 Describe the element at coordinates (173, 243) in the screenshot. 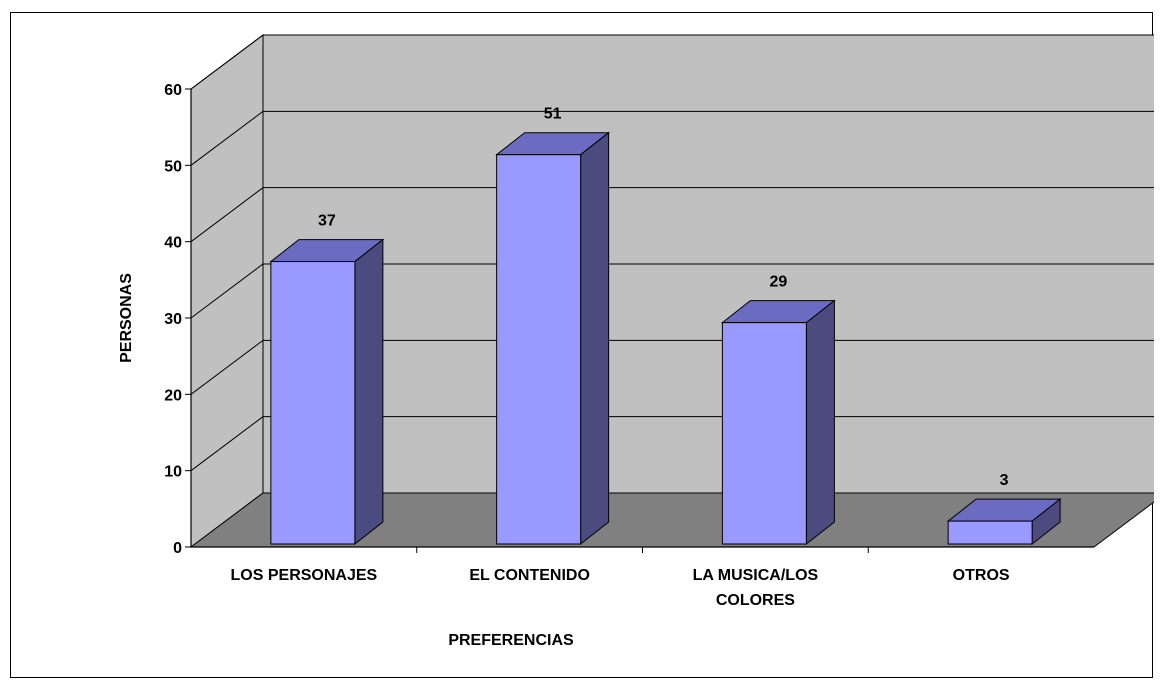

I see `y-tick-label: 40` at that location.